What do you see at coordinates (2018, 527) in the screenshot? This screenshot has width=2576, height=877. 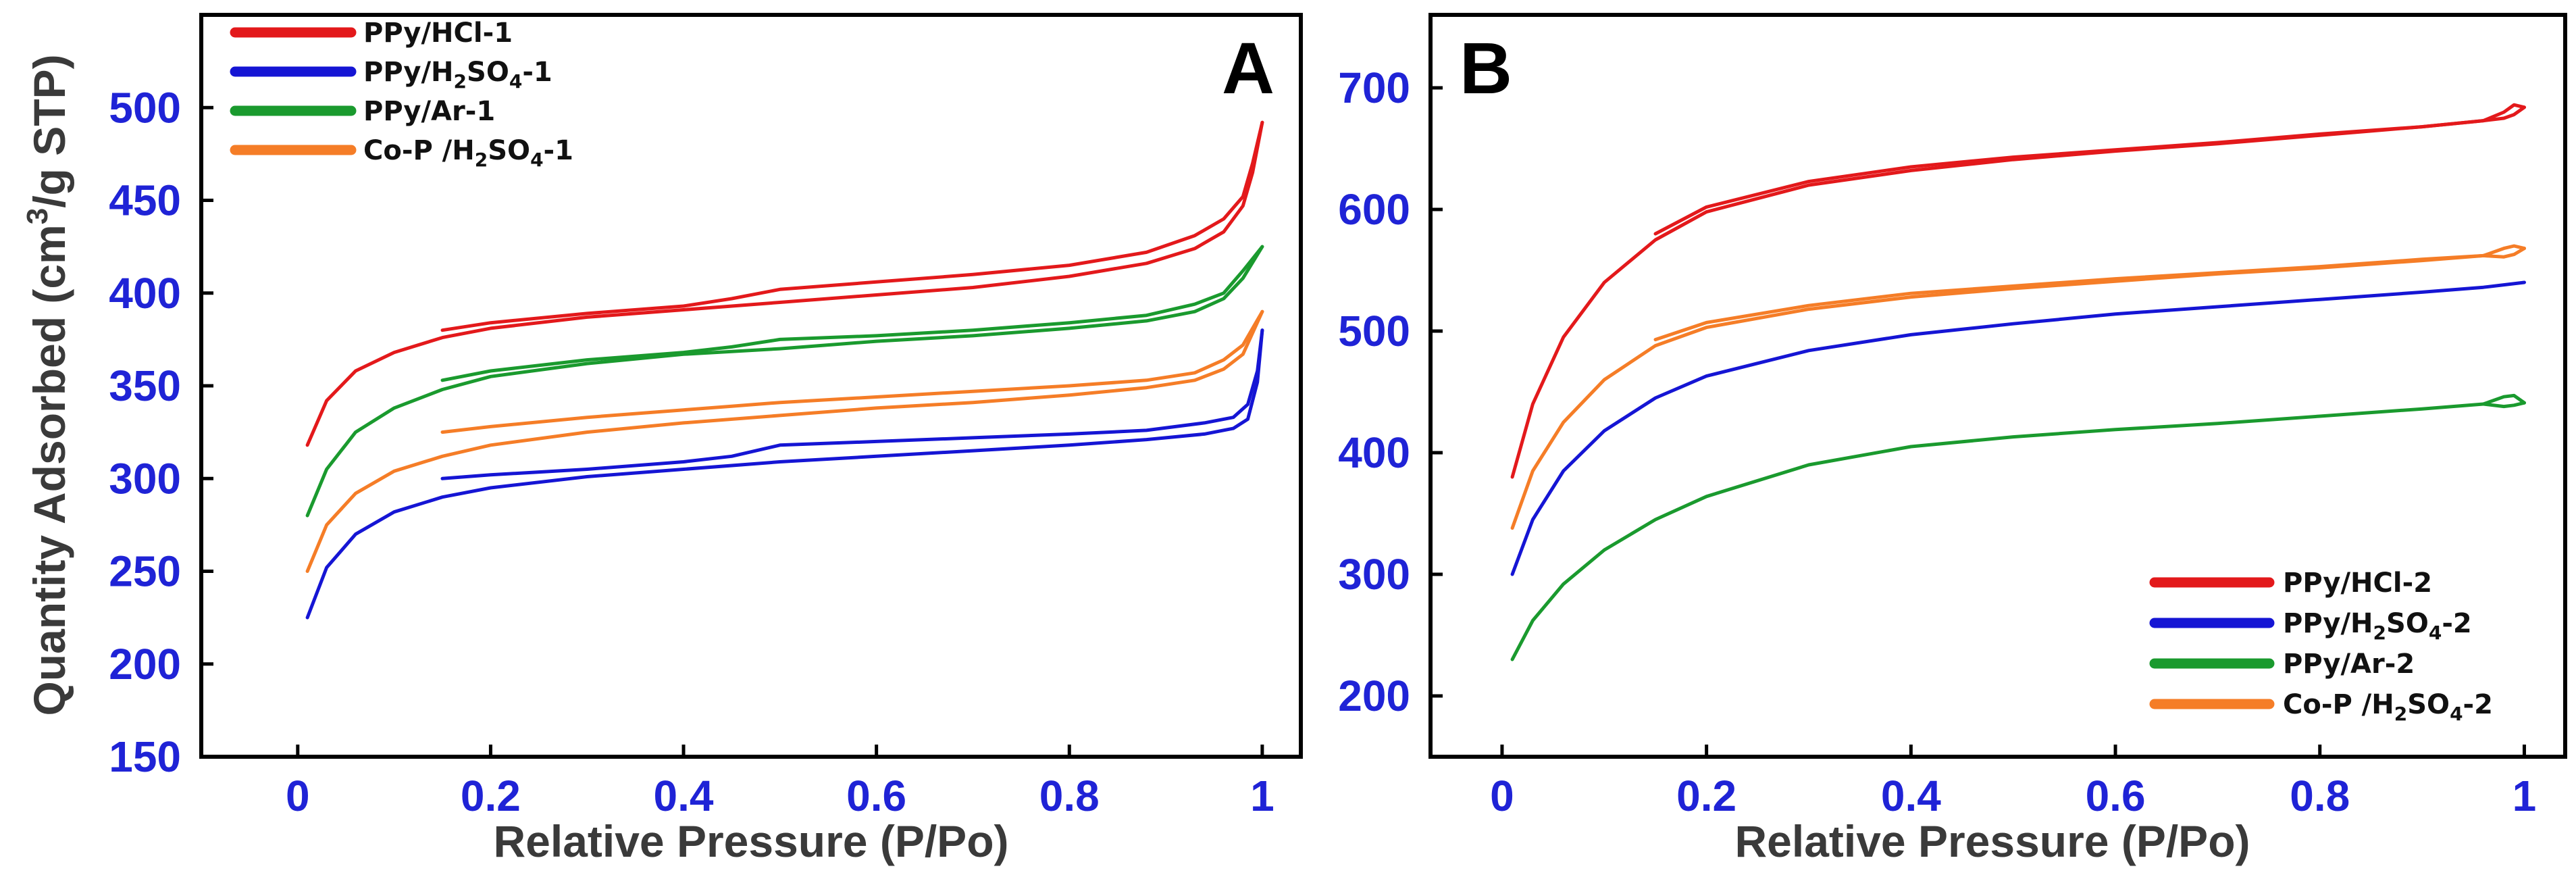 I see `panel-b-ppy-ar-2-adsorption-line` at bounding box center [2018, 527].